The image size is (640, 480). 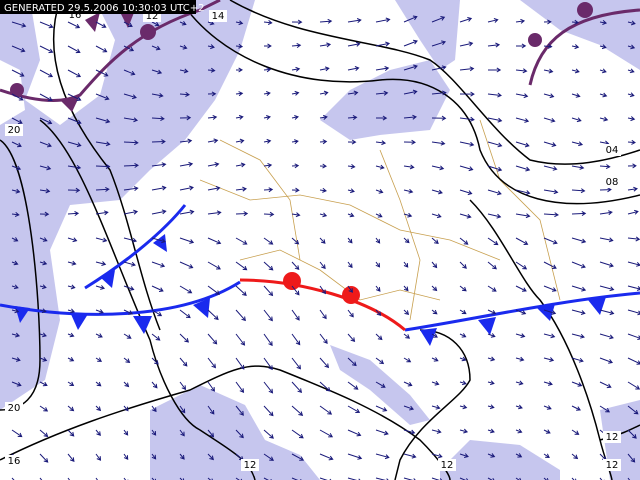 What do you see at coordinates (98, 7) in the screenshot?
I see `header-bar` at bounding box center [98, 7].